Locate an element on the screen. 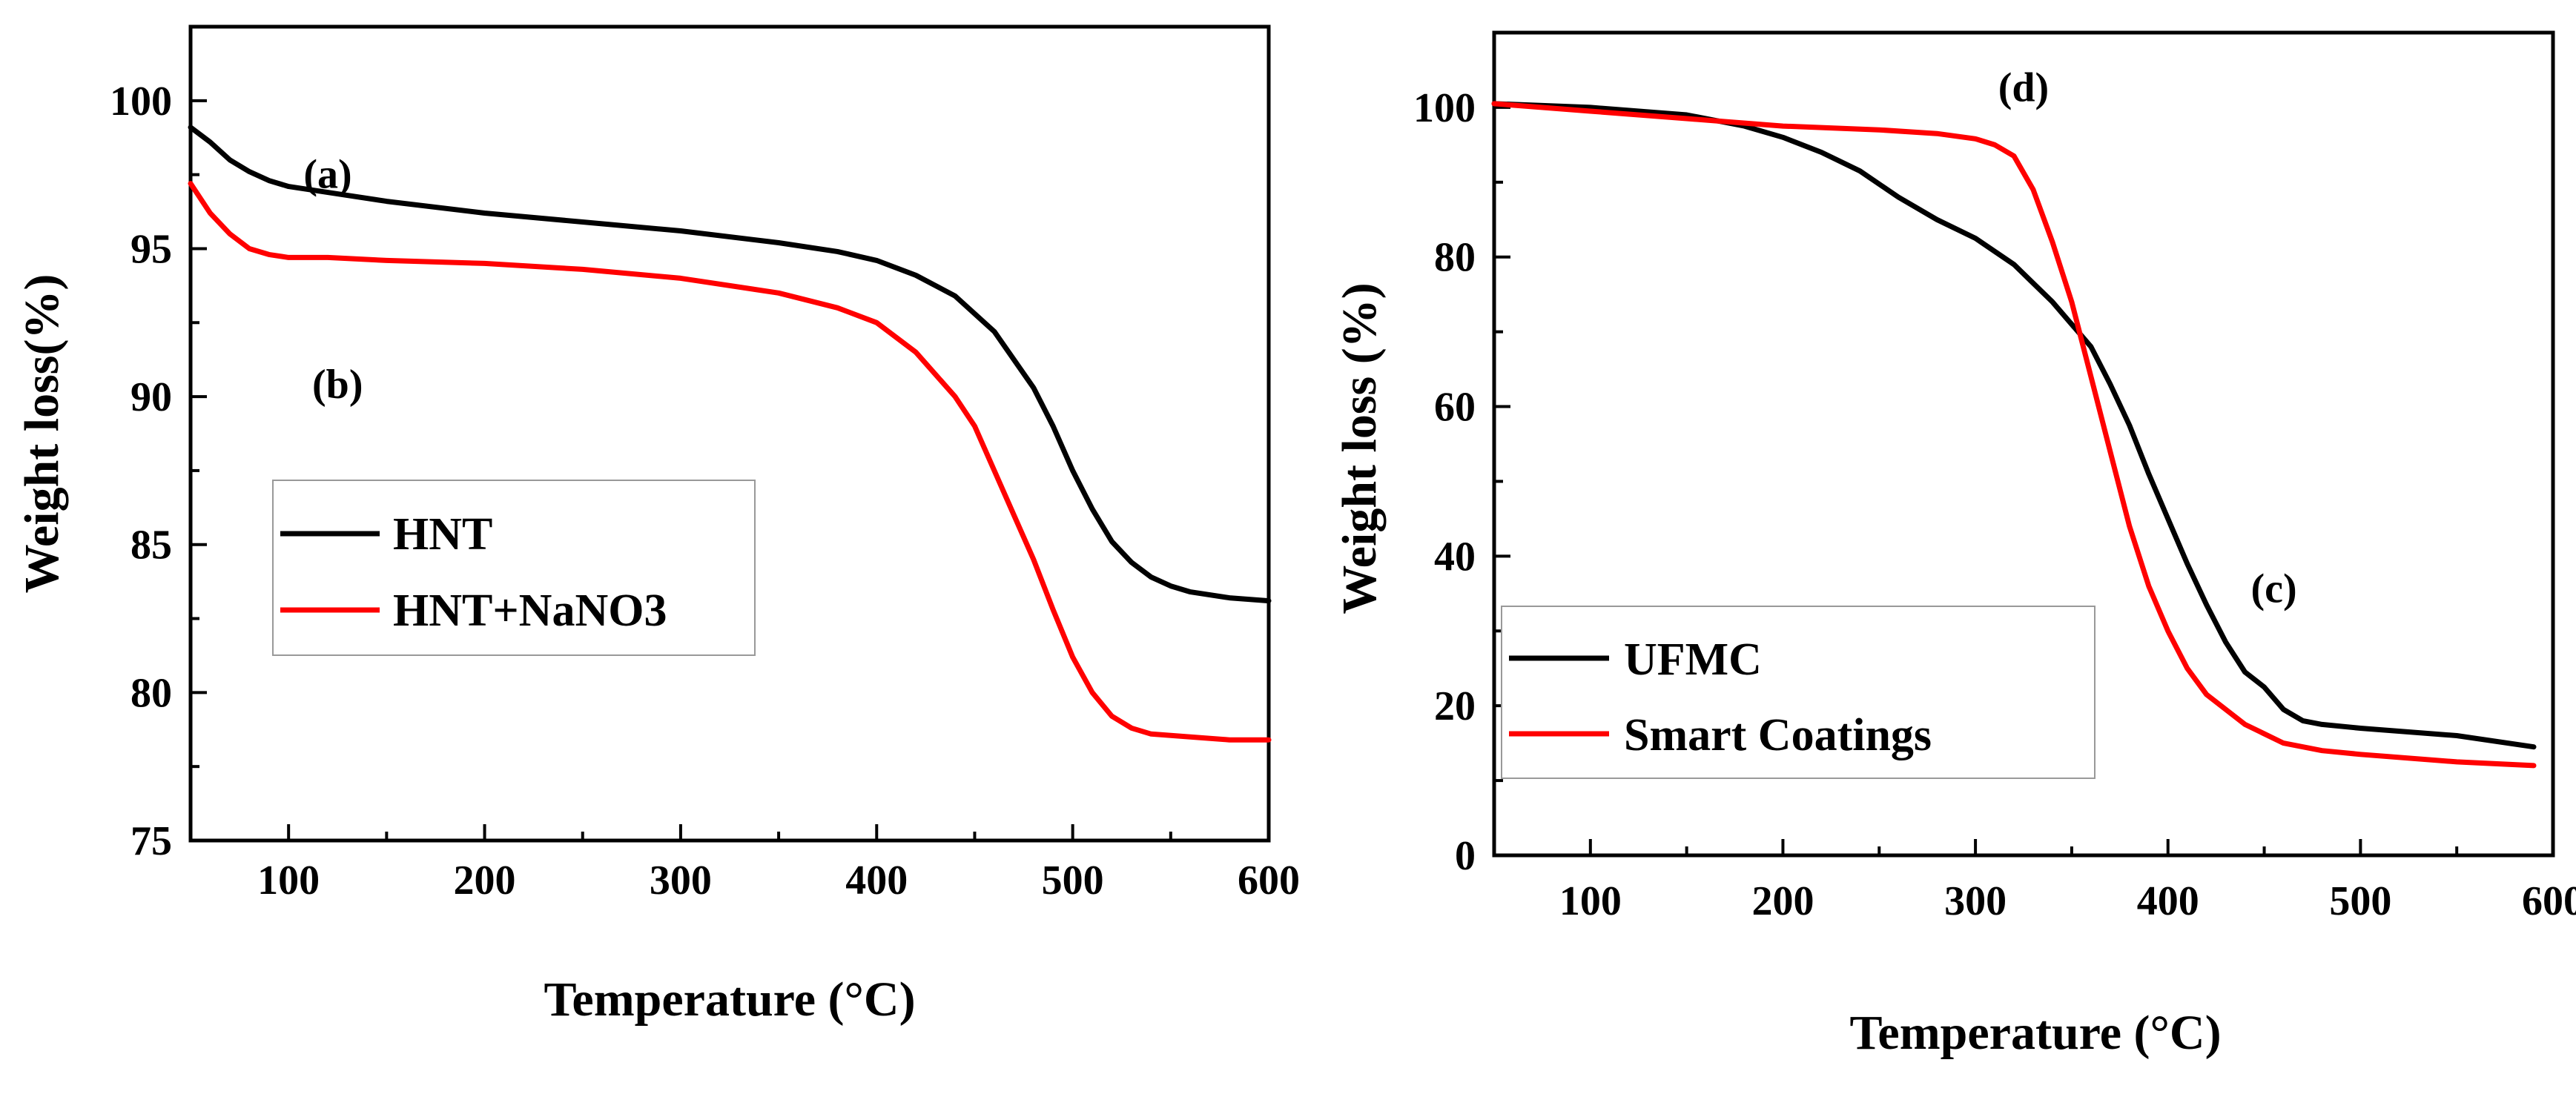 The height and width of the screenshot is (1094, 2576). annotation-b: (b) is located at coordinates (337, 385).